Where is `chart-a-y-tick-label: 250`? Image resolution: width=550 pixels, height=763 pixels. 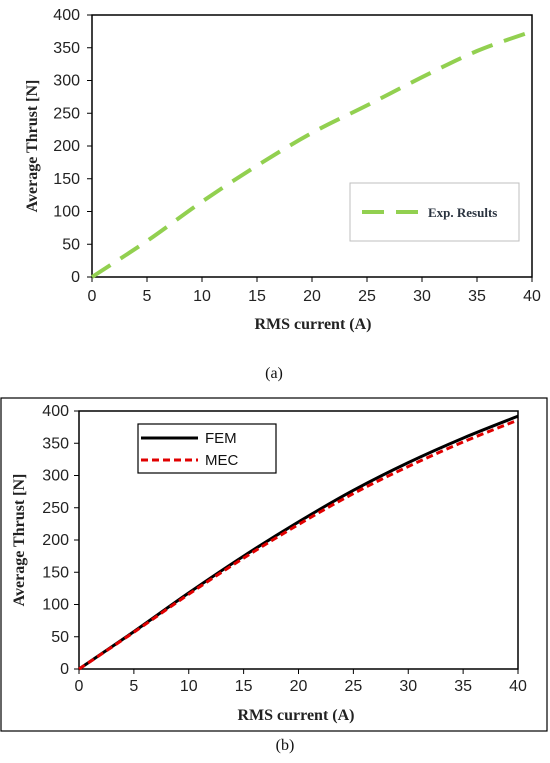 chart-a-y-tick-label: 250 is located at coordinates (66, 113).